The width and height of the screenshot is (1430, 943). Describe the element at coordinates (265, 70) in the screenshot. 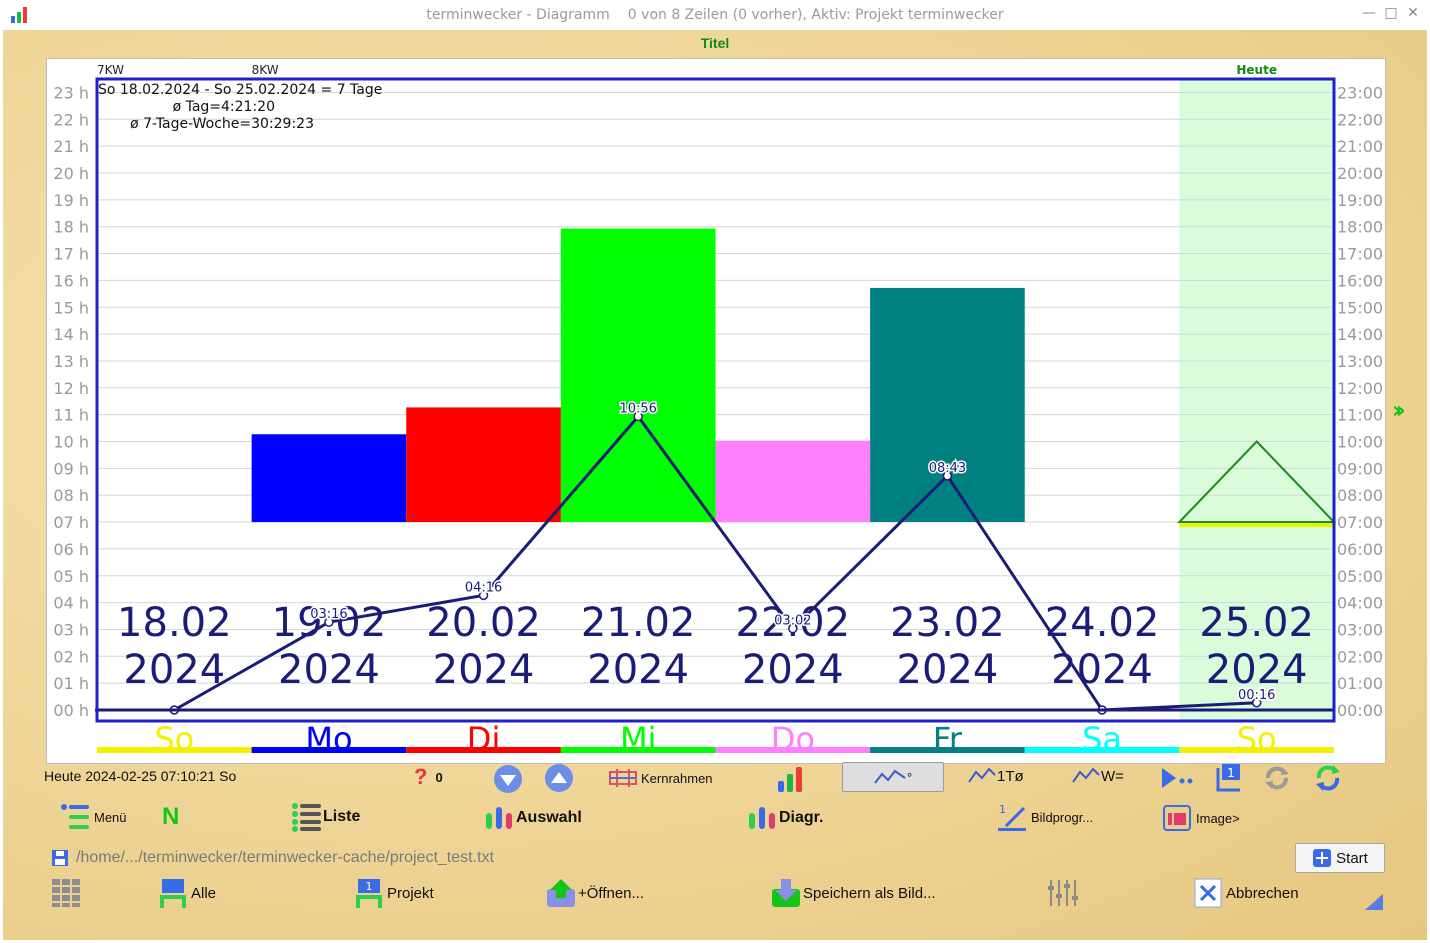

I see `week-label: 8KW` at that location.